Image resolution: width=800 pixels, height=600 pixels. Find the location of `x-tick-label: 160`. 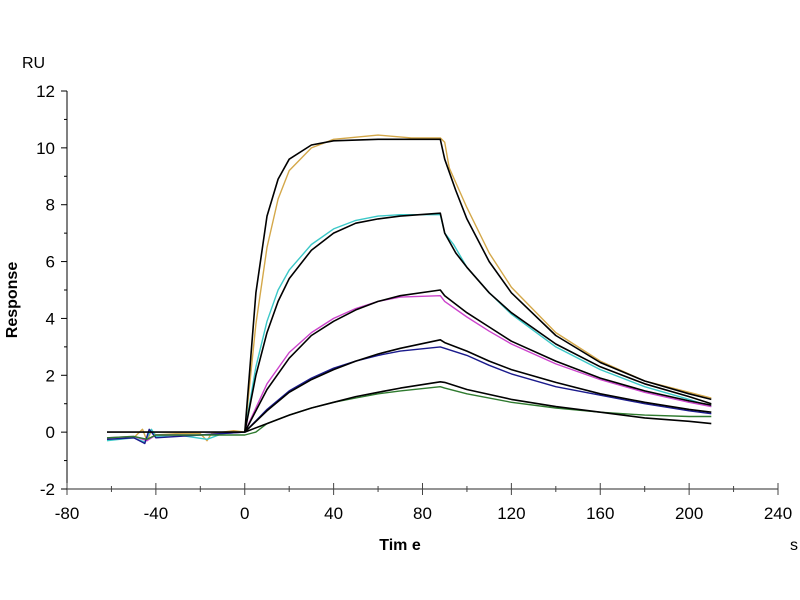

x-tick-label: 160 is located at coordinates (600, 513).